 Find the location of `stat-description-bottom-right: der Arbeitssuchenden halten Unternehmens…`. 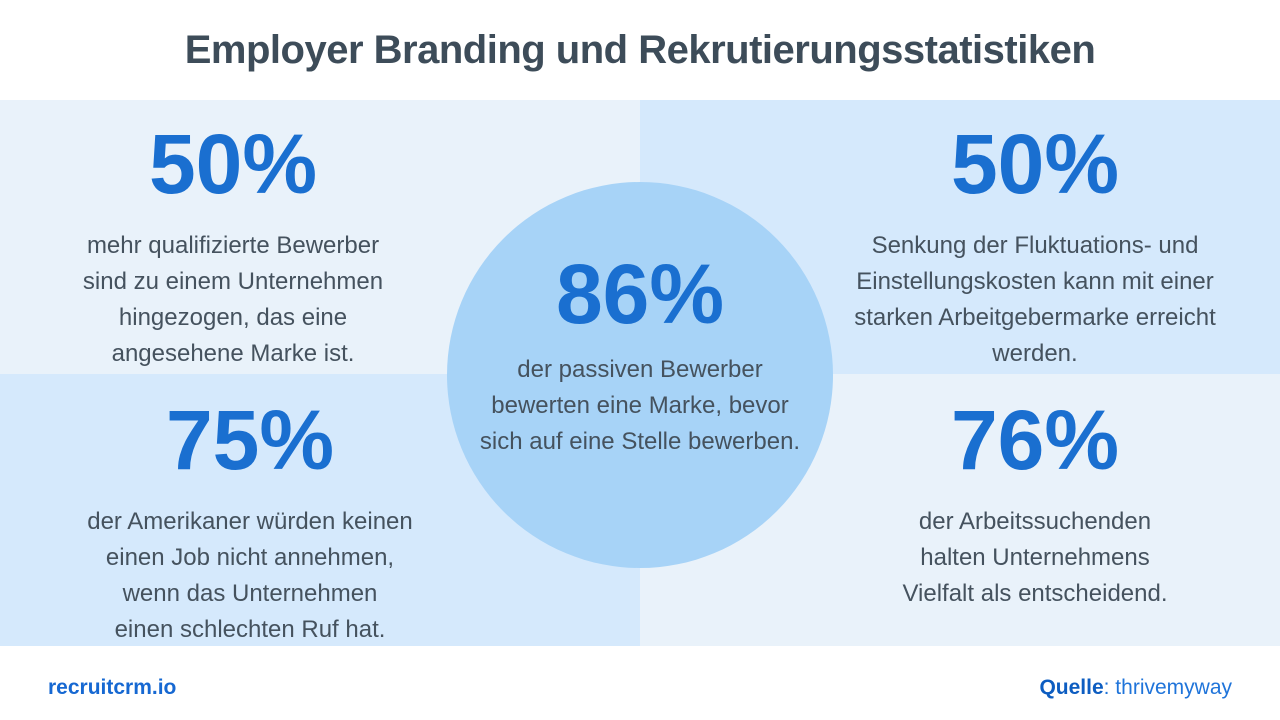

stat-description-bottom-right: der Arbeitssuchenden halten Unternehmens… is located at coordinates (1035, 557).